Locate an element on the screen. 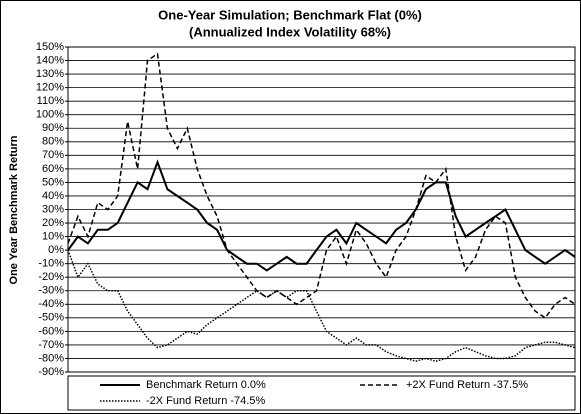  y-tick-label: 150% is located at coordinates (50, 47).